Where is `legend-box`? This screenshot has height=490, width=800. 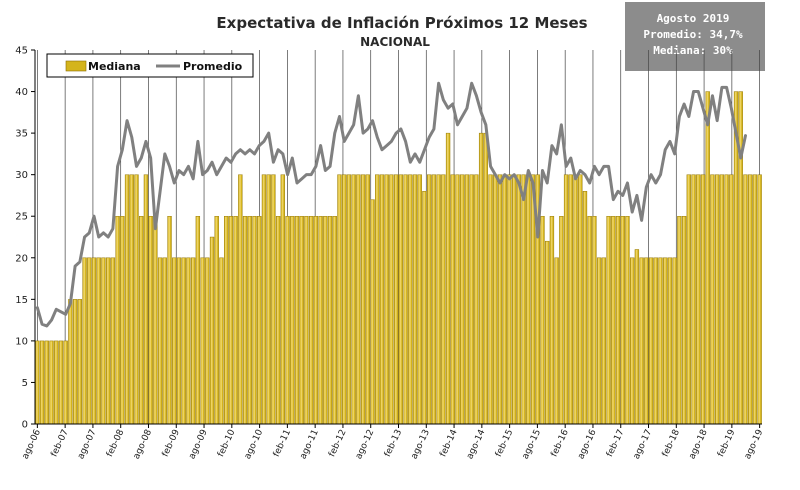
legend-box is located at coordinates (150, 65).